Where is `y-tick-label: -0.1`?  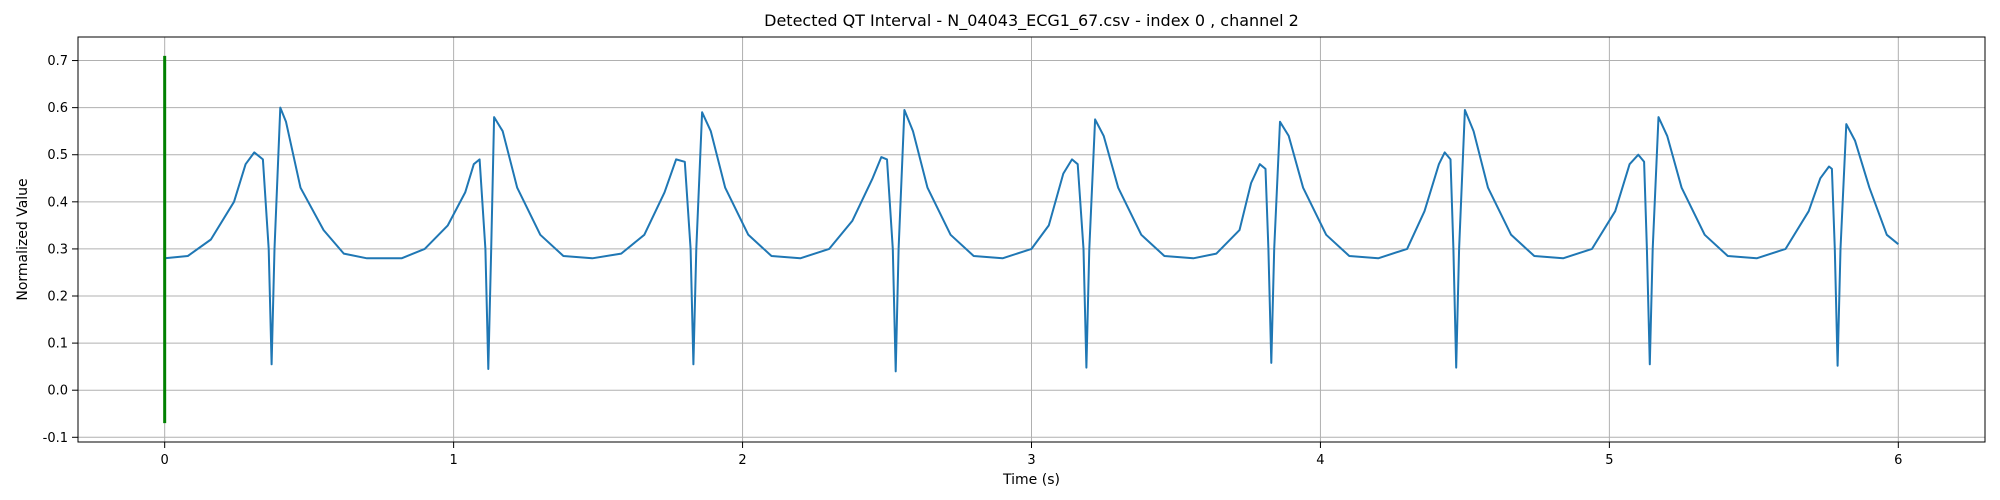
y-tick-label: -0.1 is located at coordinates (55, 438).